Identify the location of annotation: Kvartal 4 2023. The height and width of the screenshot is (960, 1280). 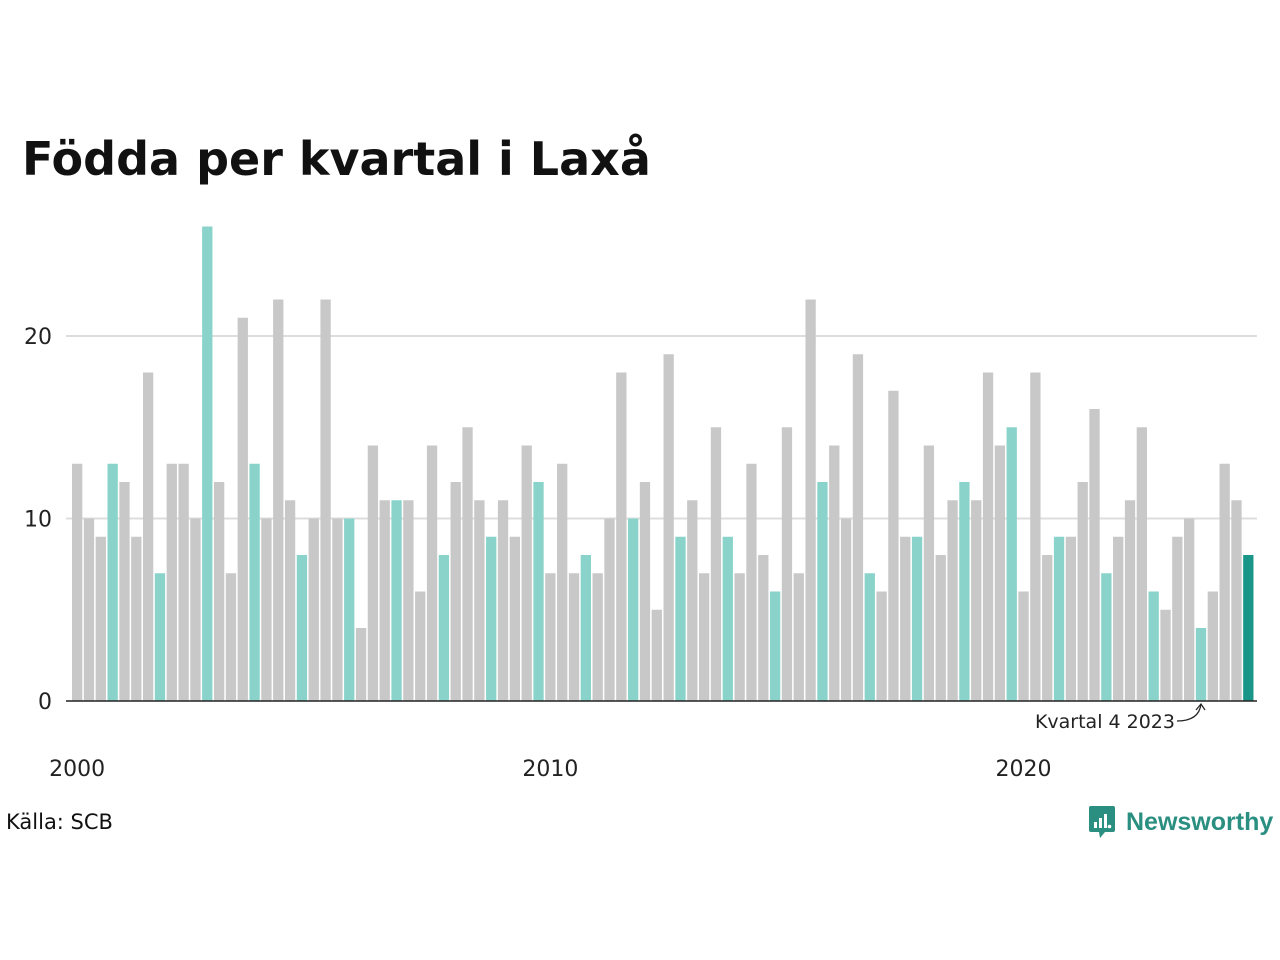
(1120, 717).